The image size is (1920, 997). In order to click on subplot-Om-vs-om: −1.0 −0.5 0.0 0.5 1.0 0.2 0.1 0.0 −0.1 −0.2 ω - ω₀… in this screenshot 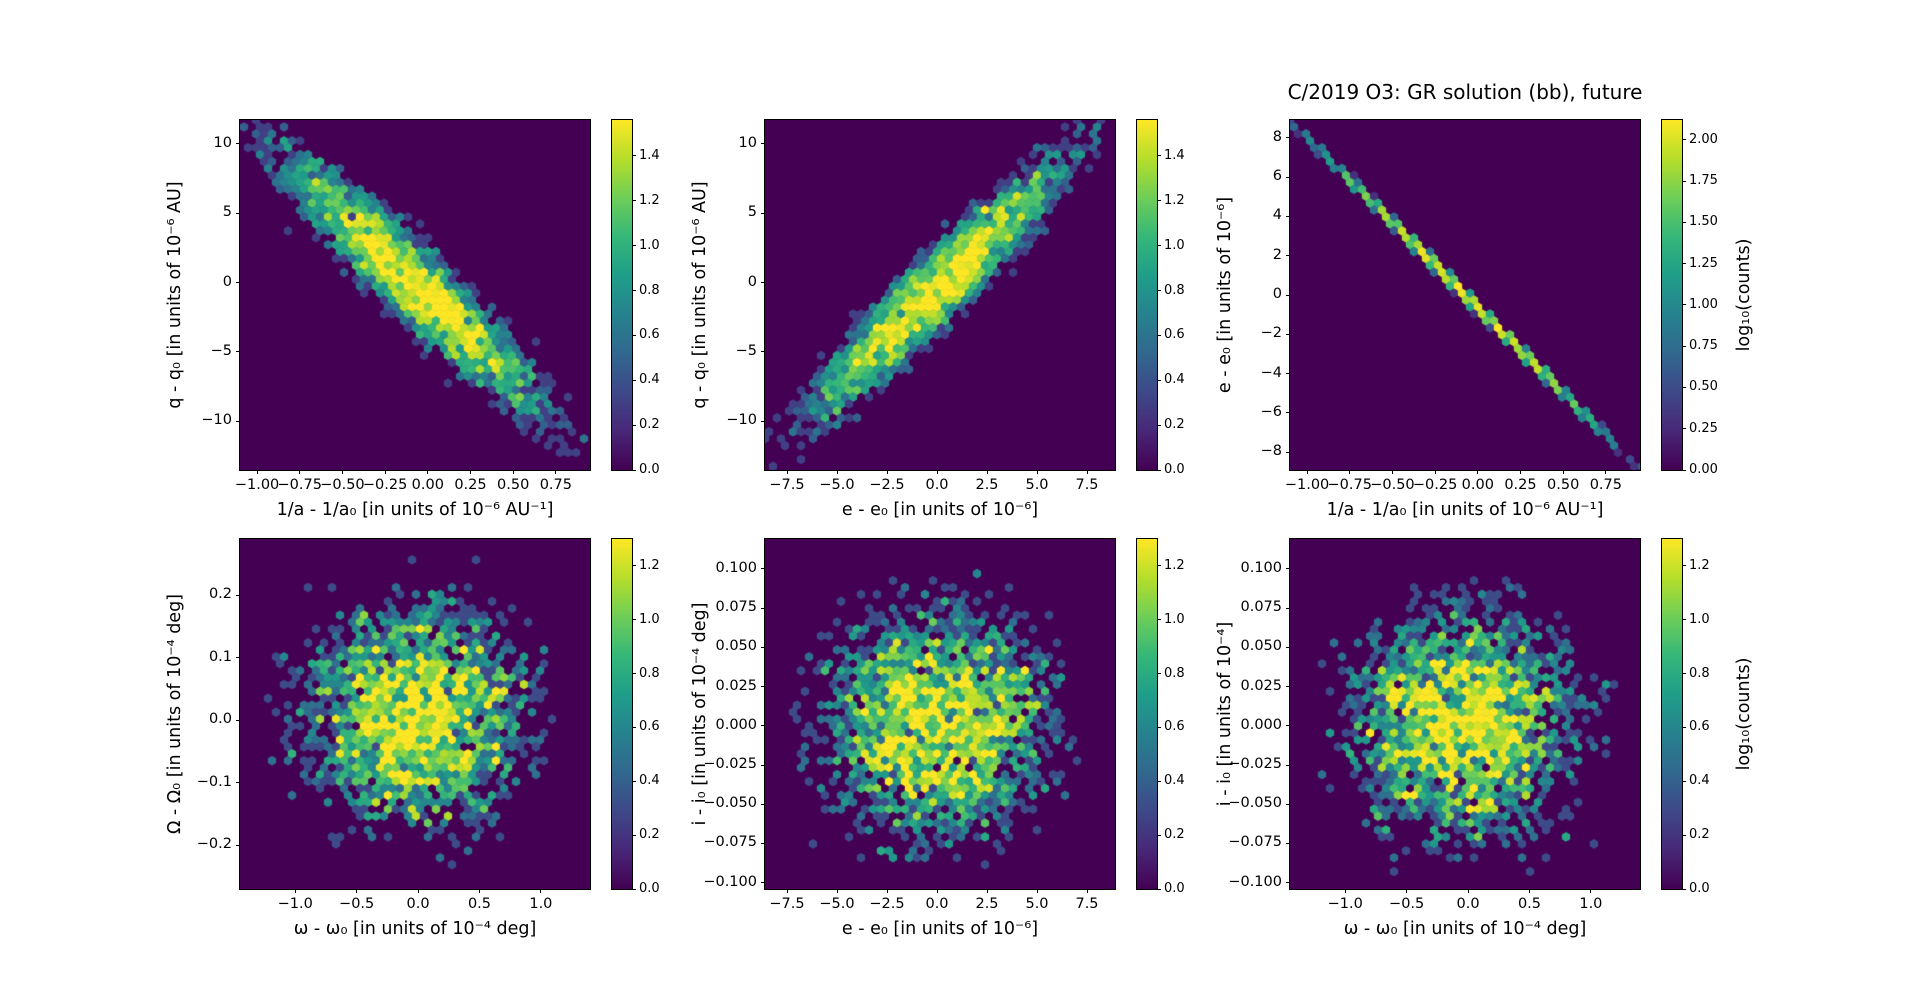, I will do `click(412, 738)`.